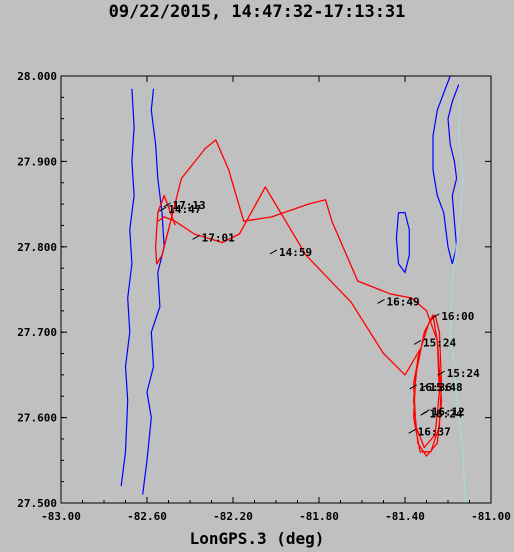 This screenshot has height=552, width=514. What do you see at coordinates (403, 301) in the screenshot?
I see `time-label: 16:49` at bounding box center [403, 301].